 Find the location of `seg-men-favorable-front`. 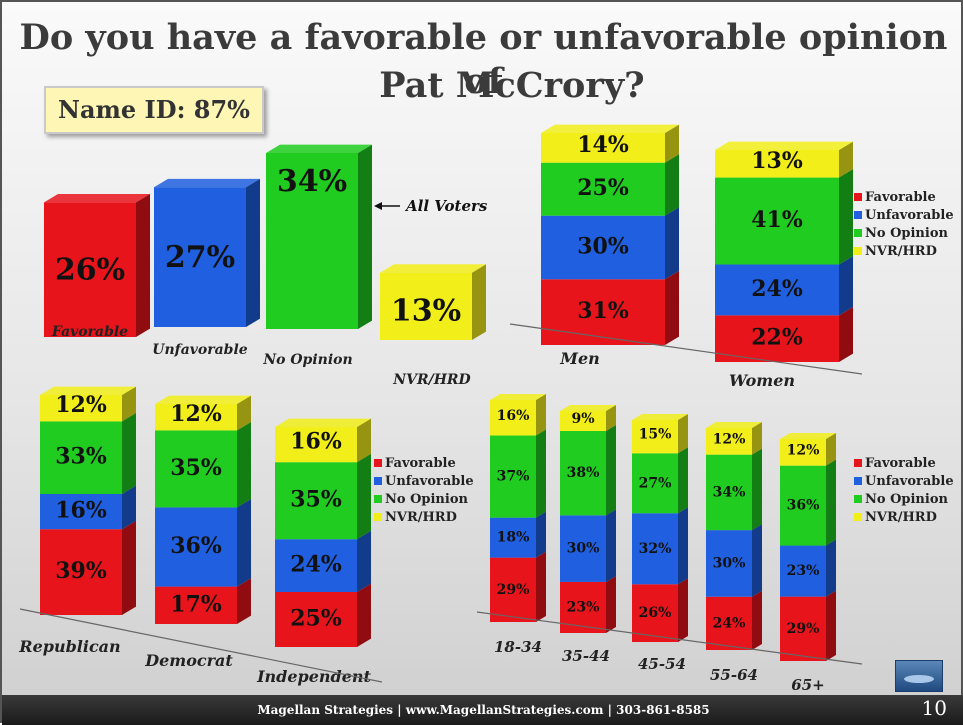

seg-men-favorable-front is located at coordinates (603, 312).